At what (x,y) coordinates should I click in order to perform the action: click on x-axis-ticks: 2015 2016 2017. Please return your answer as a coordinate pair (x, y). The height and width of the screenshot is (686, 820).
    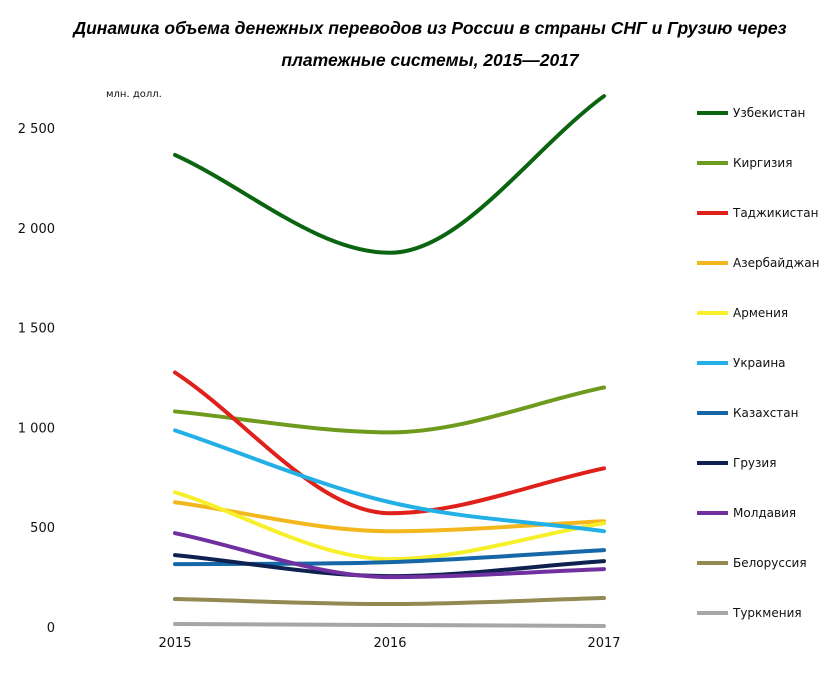
    Looking at the image, I should click on (389, 643).